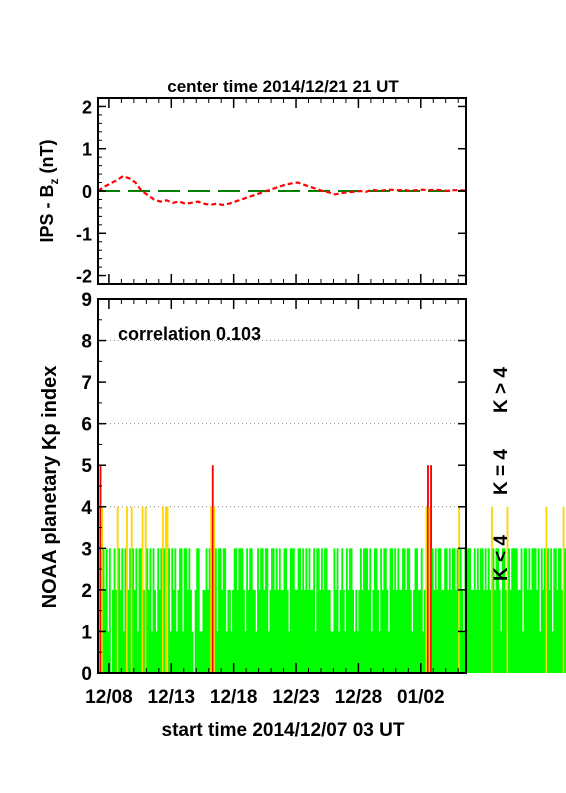 This screenshot has width=566, height=793. Describe the element at coordinates (359, 697) in the screenshot. I see `kp-x-tick-label: 12/28` at that location.